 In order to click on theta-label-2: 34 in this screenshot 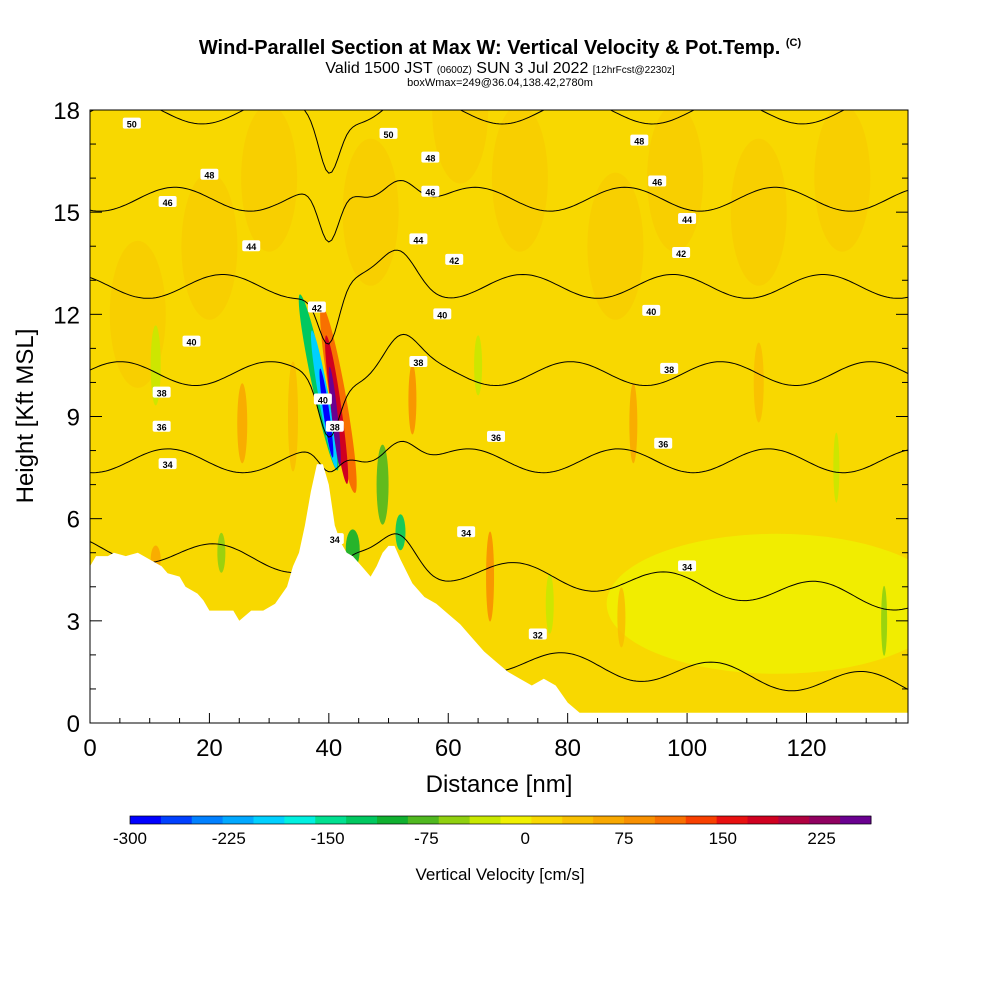, I will do `click(335, 540)`.